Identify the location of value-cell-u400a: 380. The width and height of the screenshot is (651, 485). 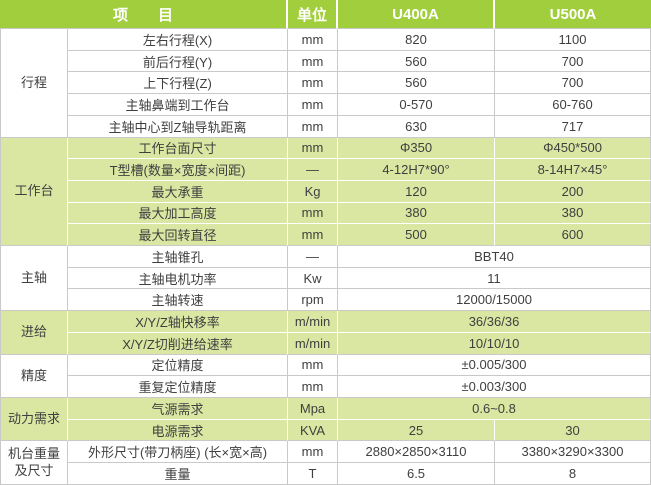
(417, 213).